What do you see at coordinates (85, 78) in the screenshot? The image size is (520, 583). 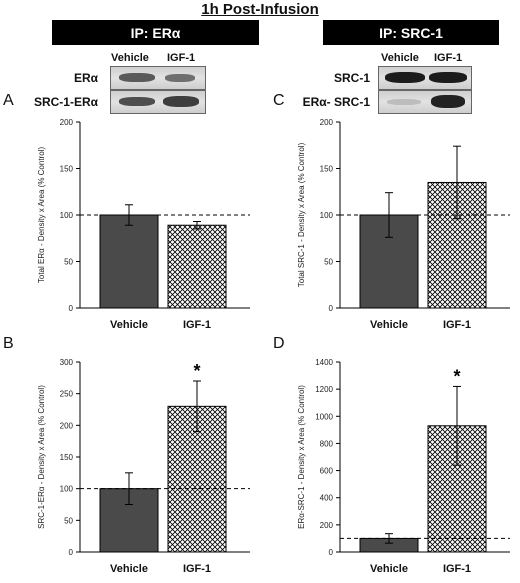 I see `blot-label-era: ERα` at bounding box center [85, 78].